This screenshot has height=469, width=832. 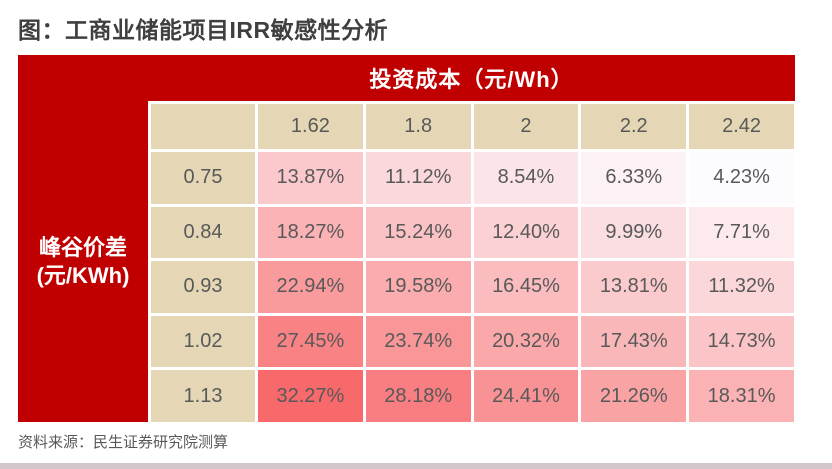 What do you see at coordinates (526, 341) in the screenshot?
I see `data-cell: 20.32%` at bounding box center [526, 341].